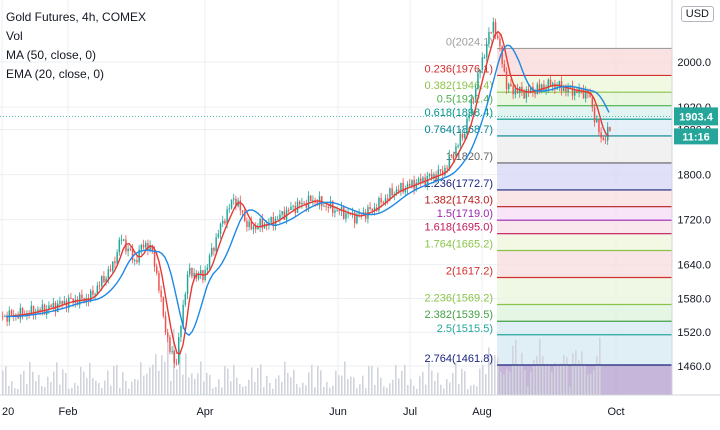 The width and height of the screenshot is (720, 430). I want to click on symbol-title: Gold Futures, 4h, COMEX, so click(76, 17).